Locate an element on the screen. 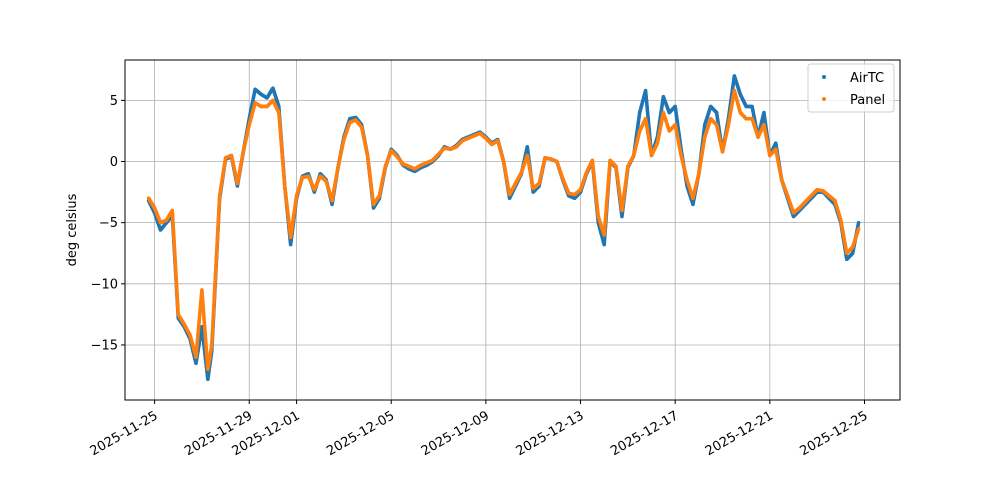 This screenshot has width=1000, height=500. legend: AirTC Panel is located at coordinates (851, 88).